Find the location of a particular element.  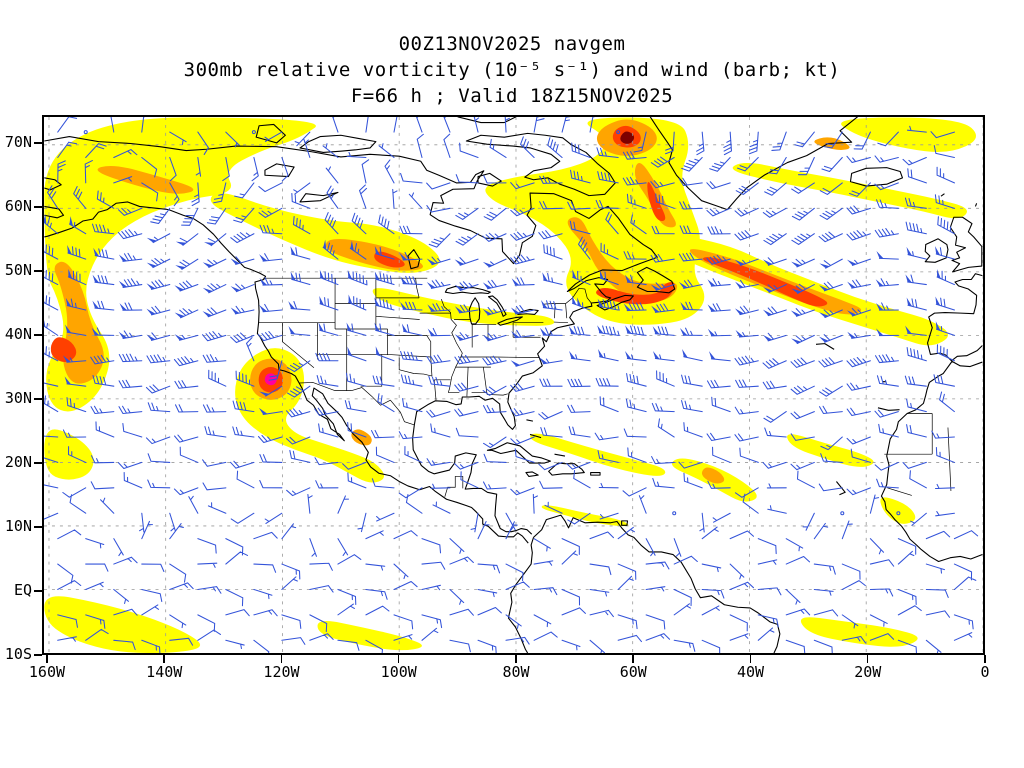

lat-tick-label: 40N is located at coordinates (18, 334).